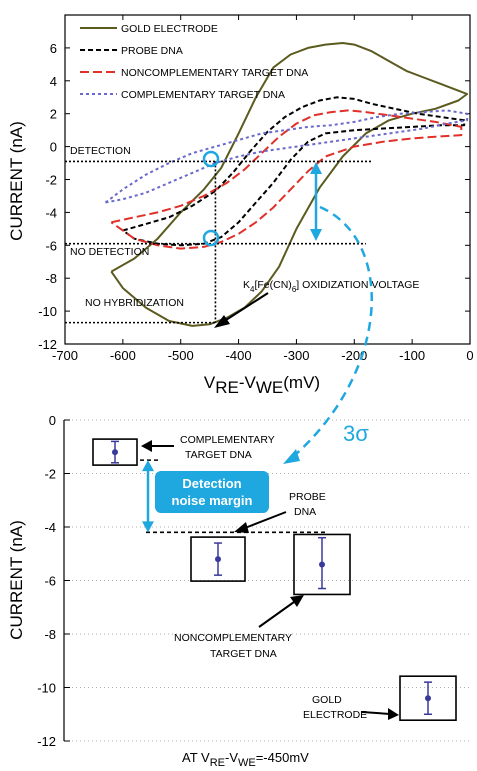 The height and width of the screenshot is (771, 477). What do you see at coordinates (307, 497) in the screenshot?
I see `probe-label-line1: PROBE` at bounding box center [307, 497].